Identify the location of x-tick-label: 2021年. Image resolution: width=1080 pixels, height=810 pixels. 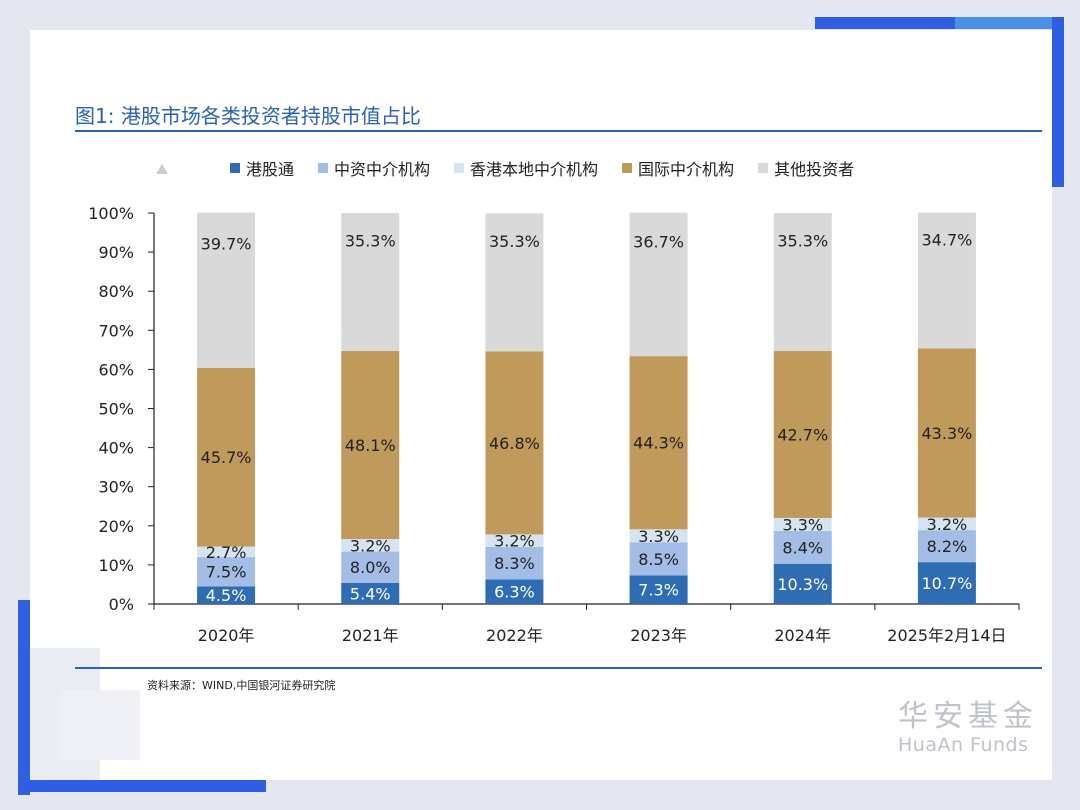
(370, 635).